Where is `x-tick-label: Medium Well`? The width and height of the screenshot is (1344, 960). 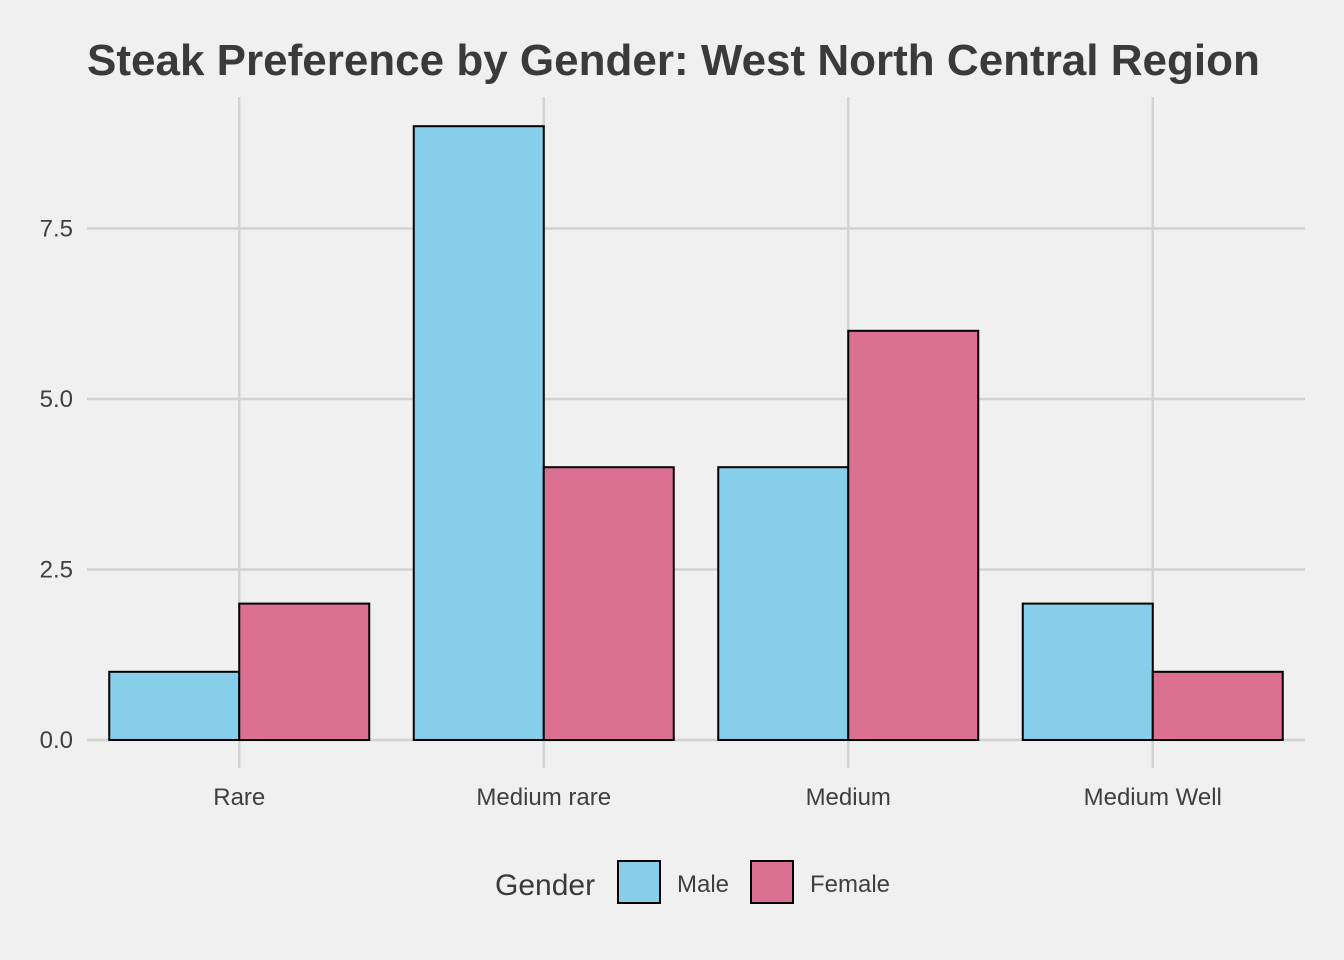 x-tick-label: Medium Well is located at coordinates (1153, 797).